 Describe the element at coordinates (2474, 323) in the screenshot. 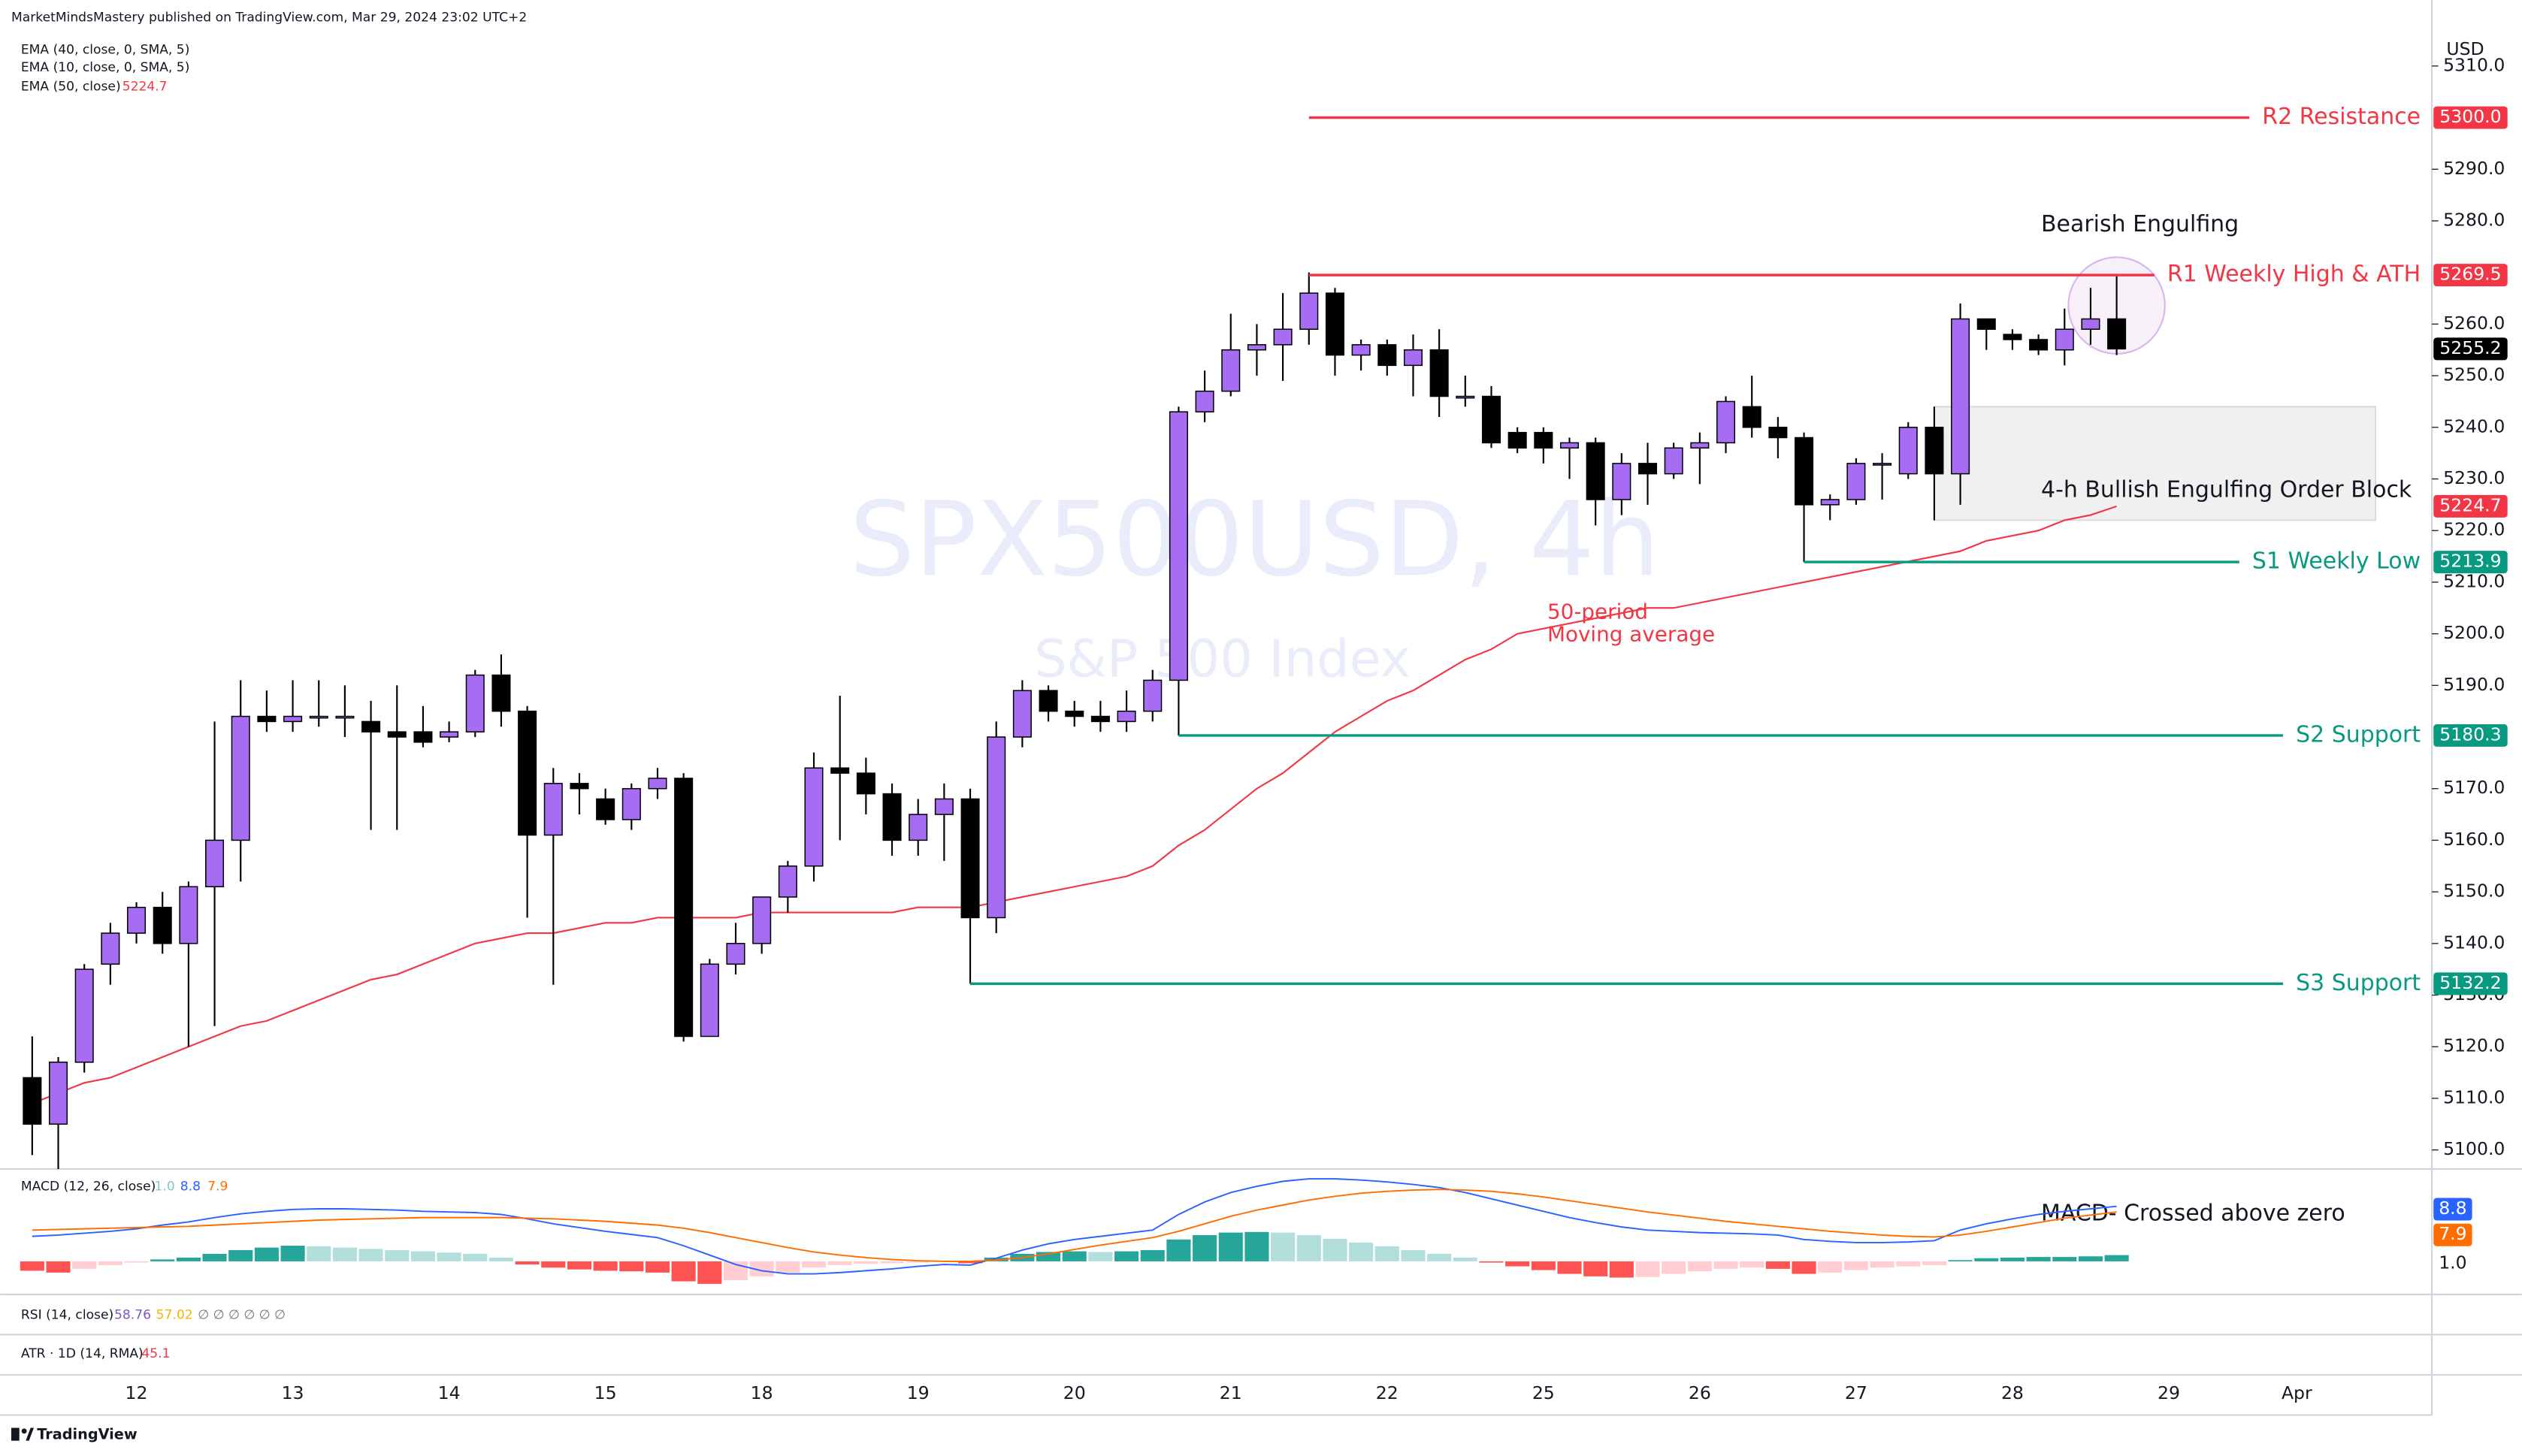

I see `y-tick-label: 5260.0` at that location.